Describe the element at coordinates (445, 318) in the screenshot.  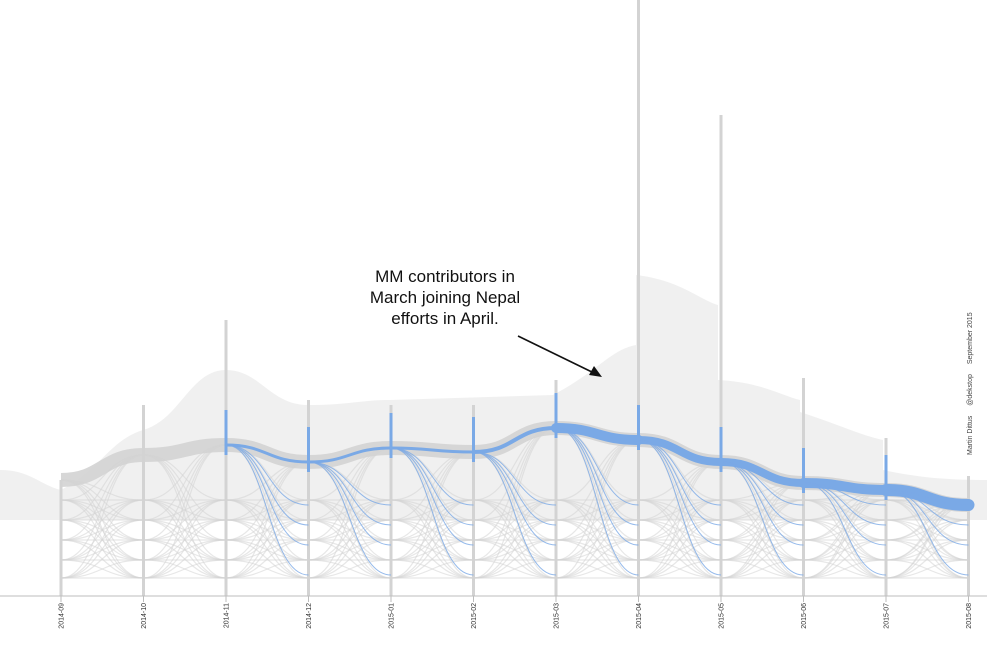
I see `annotation-line-3: efforts in April.` at that location.